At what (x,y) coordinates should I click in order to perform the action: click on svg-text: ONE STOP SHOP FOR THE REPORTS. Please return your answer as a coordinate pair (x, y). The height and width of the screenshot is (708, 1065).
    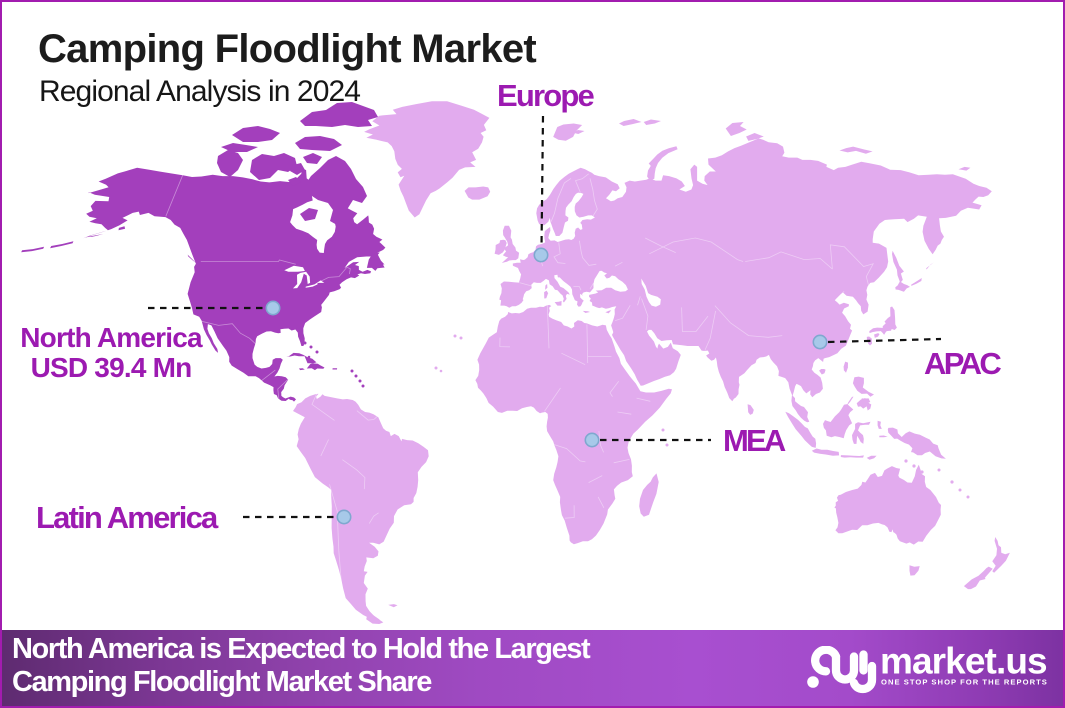
    Looking at the image, I should click on (964, 682).